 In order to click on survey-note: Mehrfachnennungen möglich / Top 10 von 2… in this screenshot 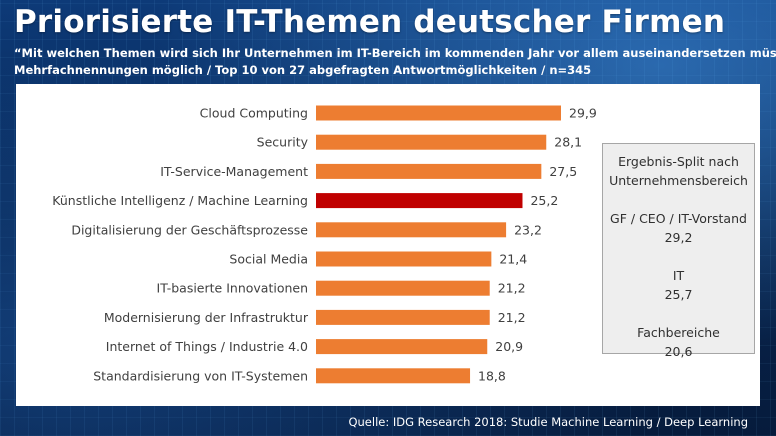, I will do `click(303, 70)`.